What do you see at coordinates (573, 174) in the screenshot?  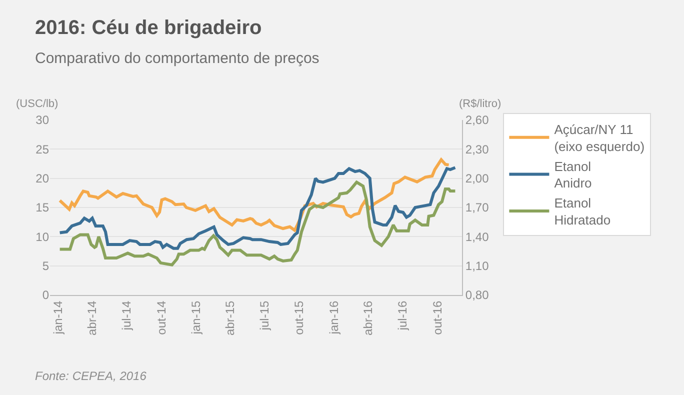 I see `legend-label: Etanol Anidro` at bounding box center [573, 174].